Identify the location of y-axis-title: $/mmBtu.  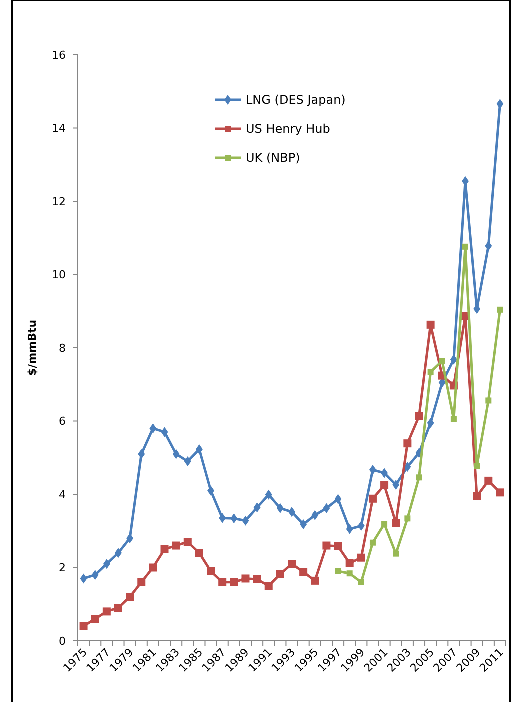
(32, 348).